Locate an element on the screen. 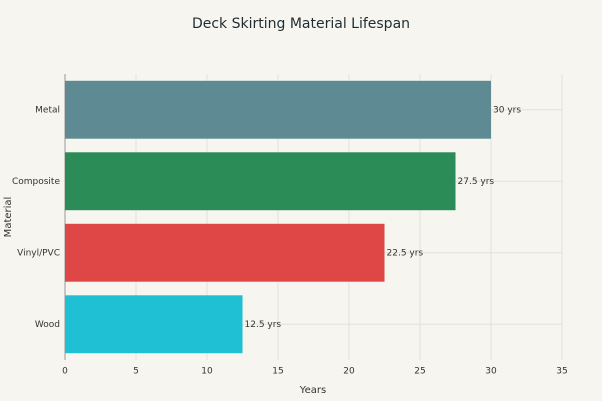 The height and width of the screenshot is (401, 602). chart-title: Deck Skirting Material Lifespan is located at coordinates (301, 24).